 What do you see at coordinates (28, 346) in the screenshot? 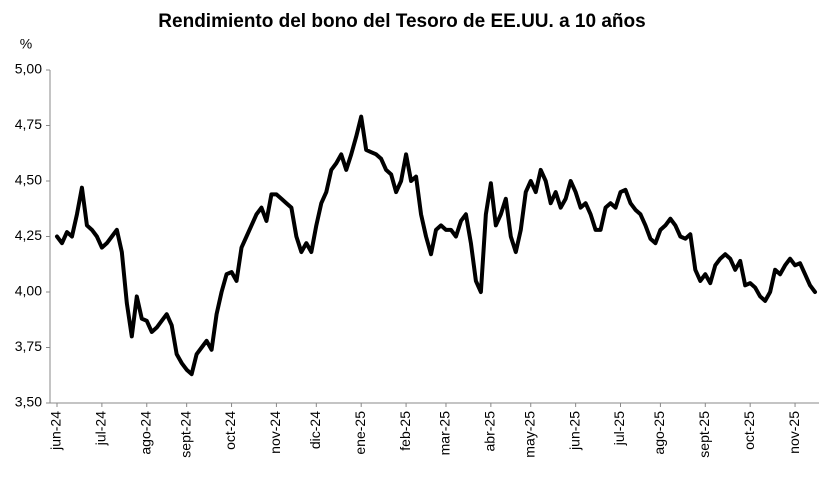
I see `y-tick-label: 3,75` at bounding box center [28, 346].